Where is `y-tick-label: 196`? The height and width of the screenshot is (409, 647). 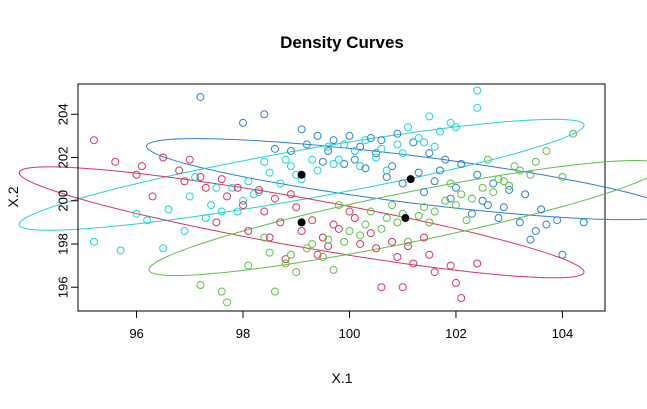 y-tick-label: 196 is located at coordinates (62, 287).